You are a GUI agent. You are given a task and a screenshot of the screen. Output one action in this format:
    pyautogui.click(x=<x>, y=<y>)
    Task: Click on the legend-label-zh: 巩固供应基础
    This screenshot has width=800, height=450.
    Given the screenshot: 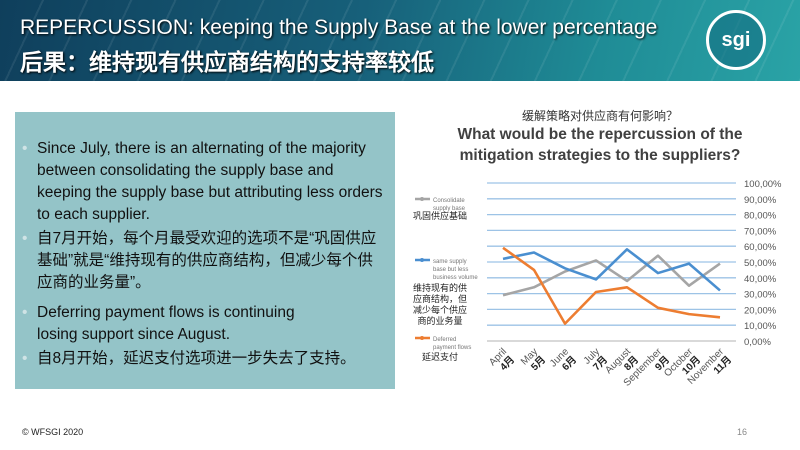 What is the action you would take?
    pyautogui.click(x=440, y=215)
    